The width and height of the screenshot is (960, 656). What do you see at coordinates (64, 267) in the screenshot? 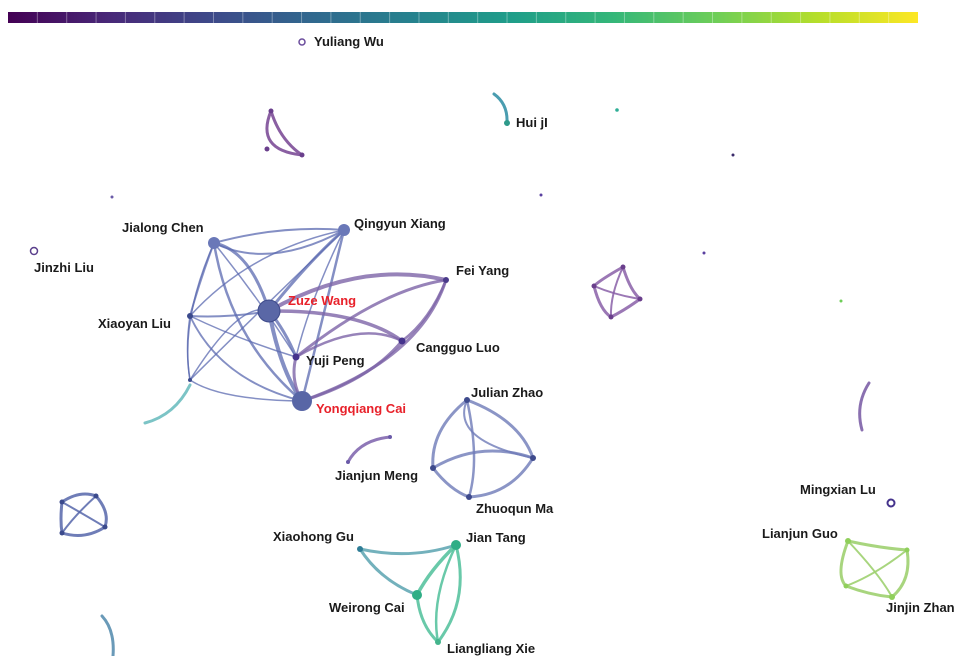
I see `label-jinzhi-liu: Jinzhi Liu` at bounding box center [64, 267].